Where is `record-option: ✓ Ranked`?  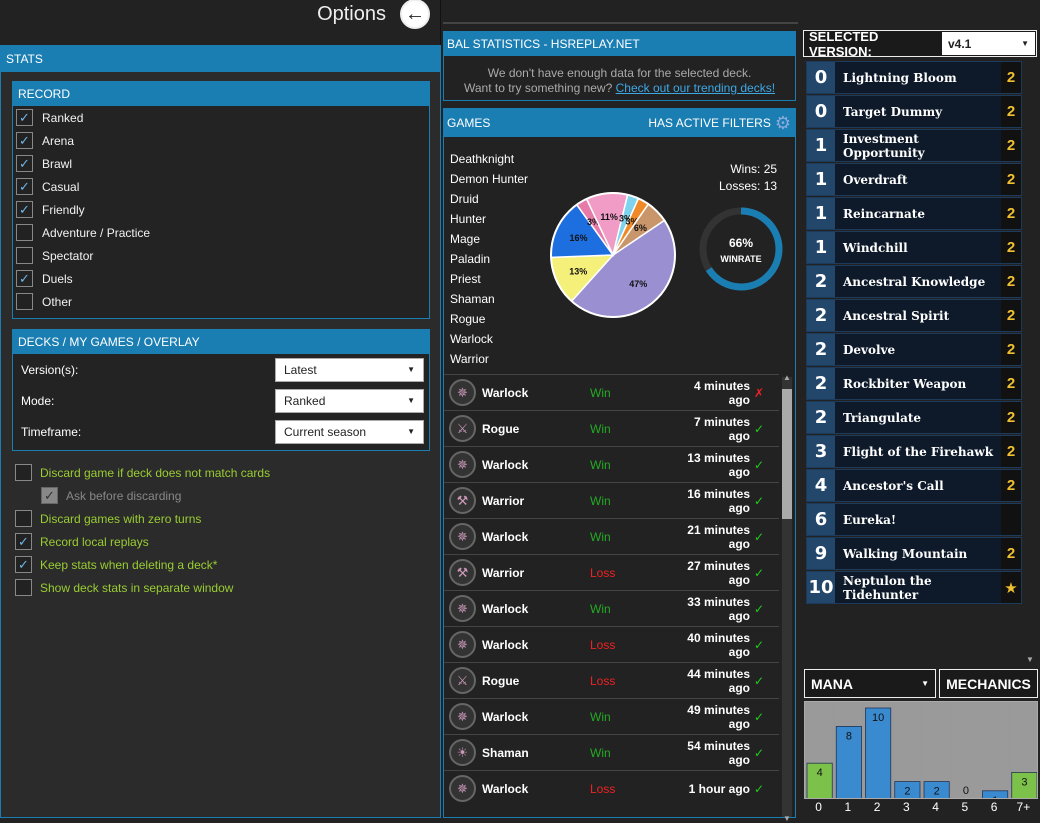 record-option: ✓ Ranked is located at coordinates (221, 117).